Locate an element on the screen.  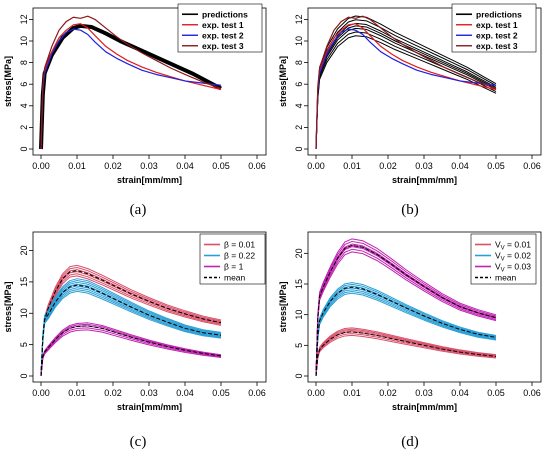
legend-entry: mean is located at coordinates (235, 278).